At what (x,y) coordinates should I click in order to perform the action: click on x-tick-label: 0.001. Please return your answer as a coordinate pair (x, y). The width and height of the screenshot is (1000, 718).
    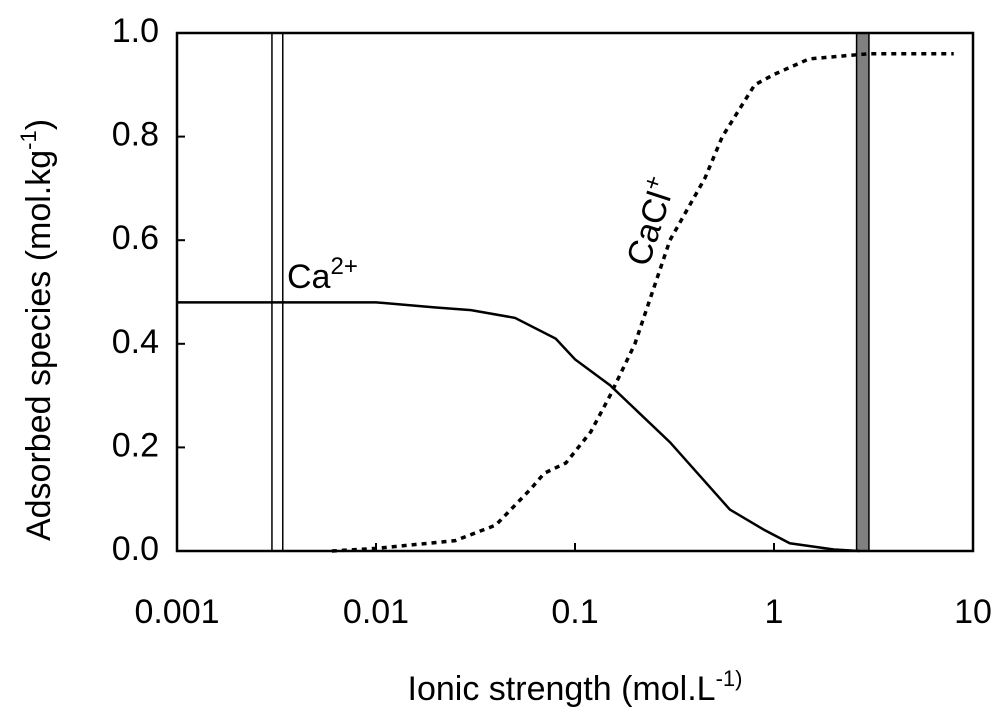
    Looking at the image, I should click on (176, 612).